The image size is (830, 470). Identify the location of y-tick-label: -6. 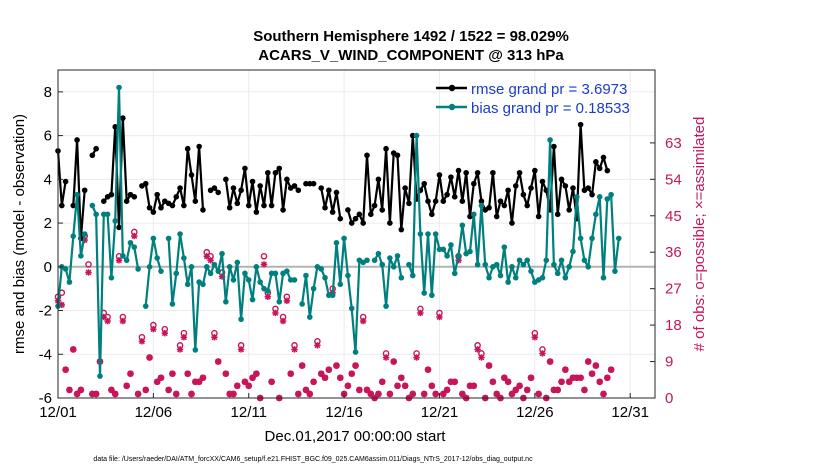
(45, 398).